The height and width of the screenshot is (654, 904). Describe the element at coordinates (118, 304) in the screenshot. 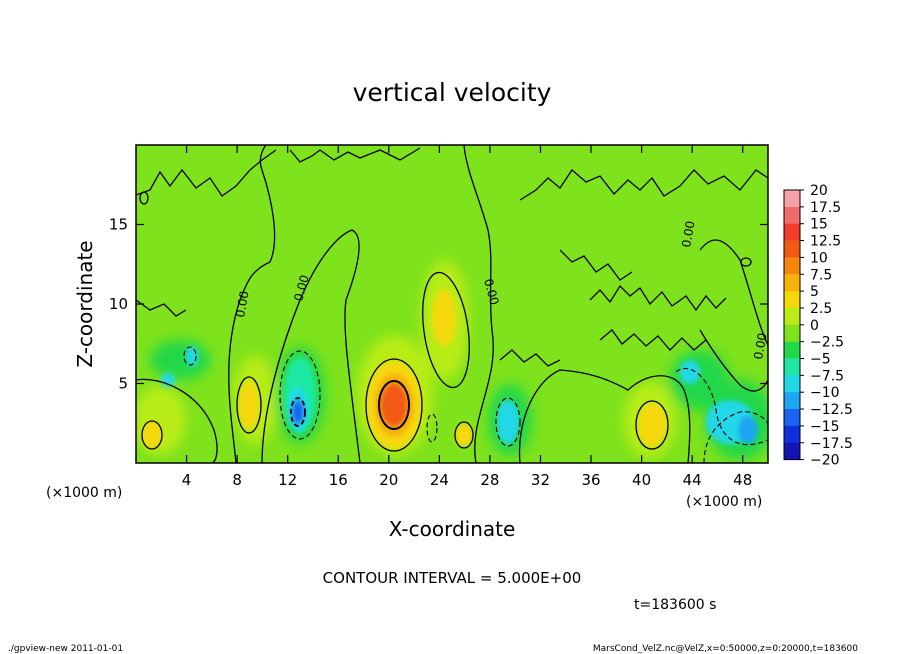

I see `y-tick-label: 10` at that location.